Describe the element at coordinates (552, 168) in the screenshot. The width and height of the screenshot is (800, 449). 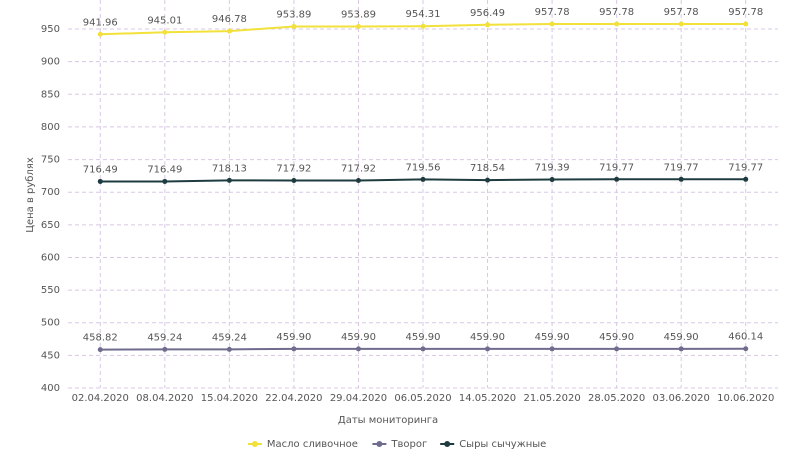
I see `data-label: 719.39` at that location.